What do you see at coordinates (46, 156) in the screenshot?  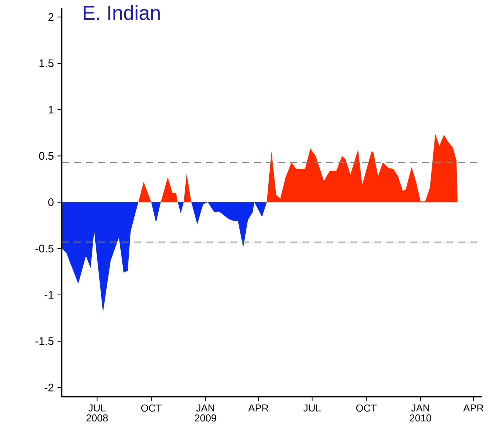 I see `y-tick-label: 0.5` at bounding box center [46, 156].